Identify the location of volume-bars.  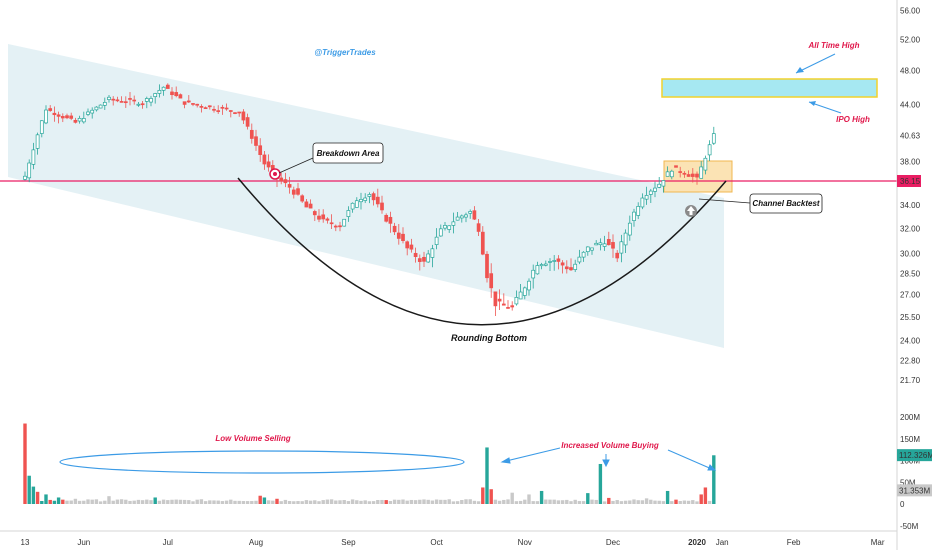
(369, 463).